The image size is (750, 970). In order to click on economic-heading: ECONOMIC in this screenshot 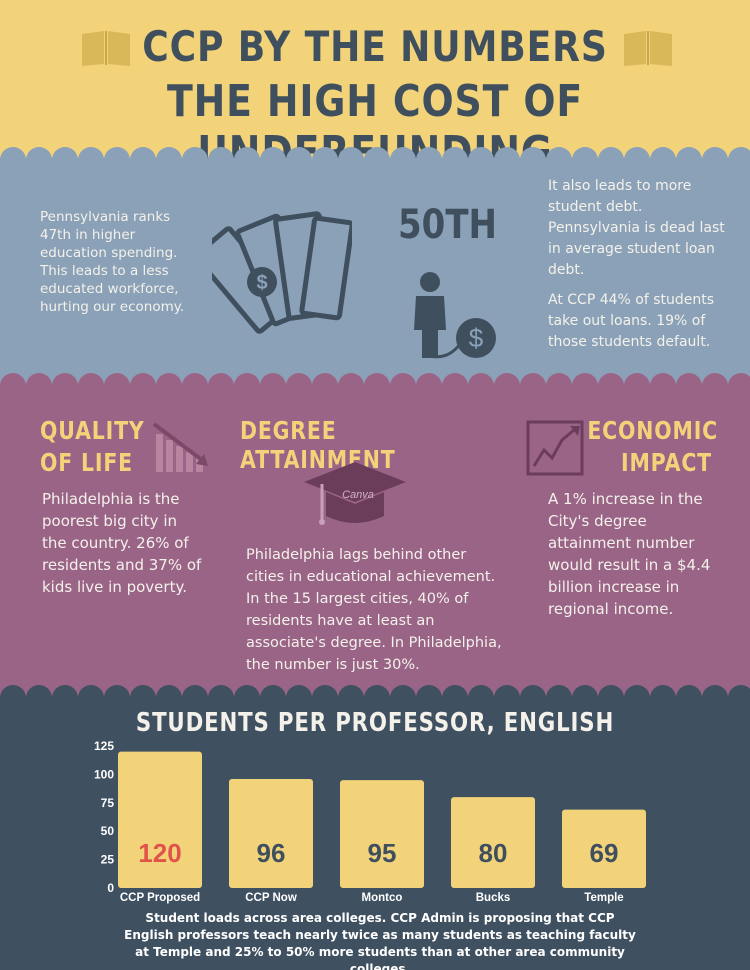, I will do `click(653, 430)`.